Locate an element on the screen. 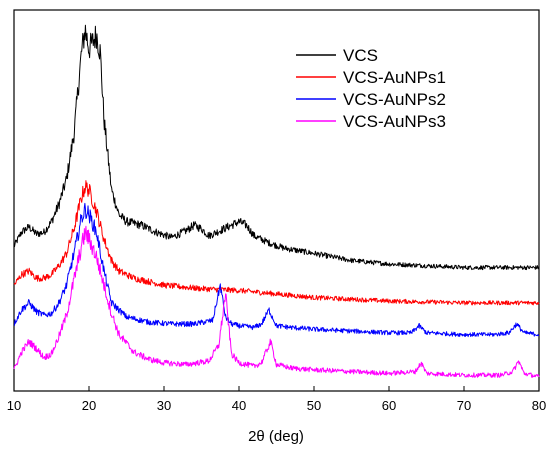 The width and height of the screenshot is (550, 451). legend-label: VCS-AuNPs3 is located at coordinates (394, 121).